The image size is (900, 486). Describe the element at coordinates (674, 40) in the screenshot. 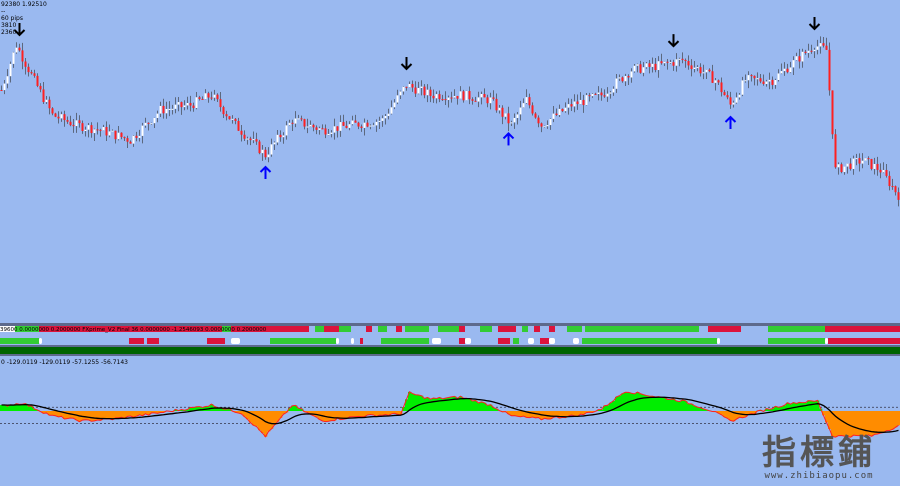

I see `arrow-down-icon` at that location.